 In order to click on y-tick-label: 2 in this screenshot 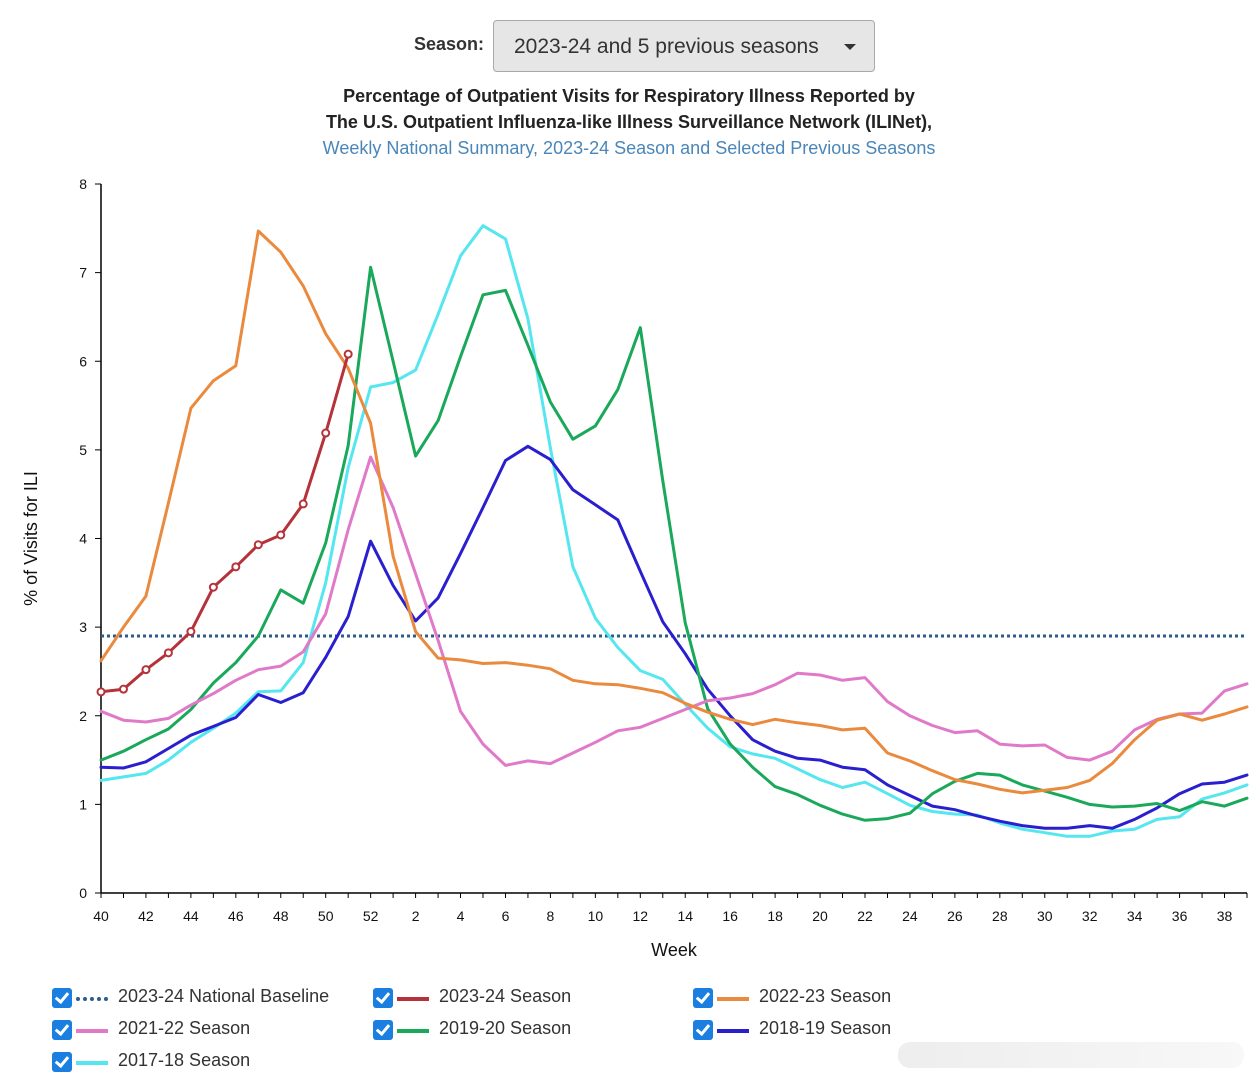, I will do `click(83, 716)`.